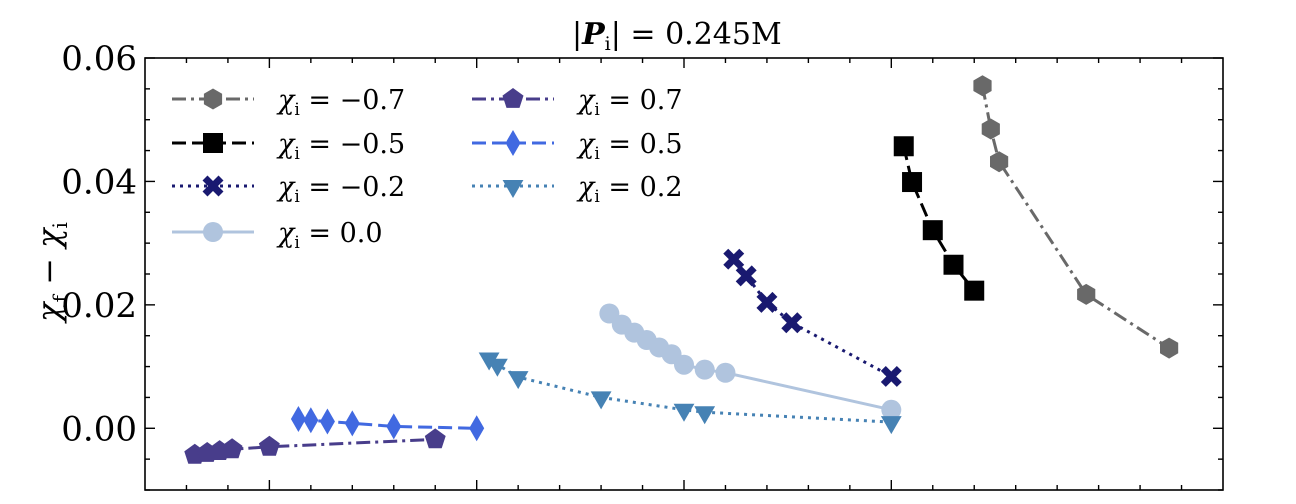  I want to click on legend-label: χi = 0.0, so click(329, 235).